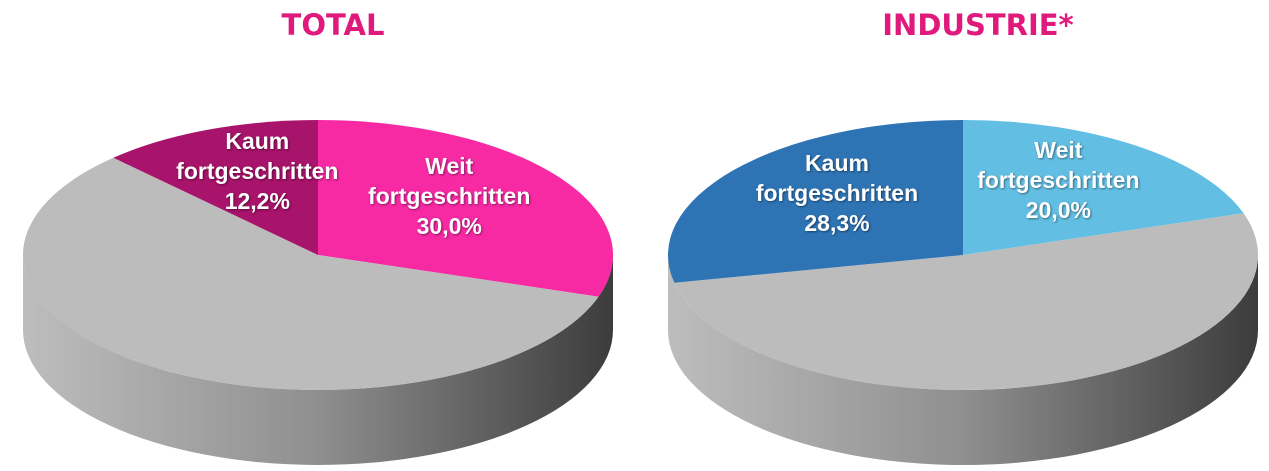 Image resolution: width=1269 pixels, height=471 pixels. I want to click on chart-title: INDUSTRIE*, so click(978, 25).